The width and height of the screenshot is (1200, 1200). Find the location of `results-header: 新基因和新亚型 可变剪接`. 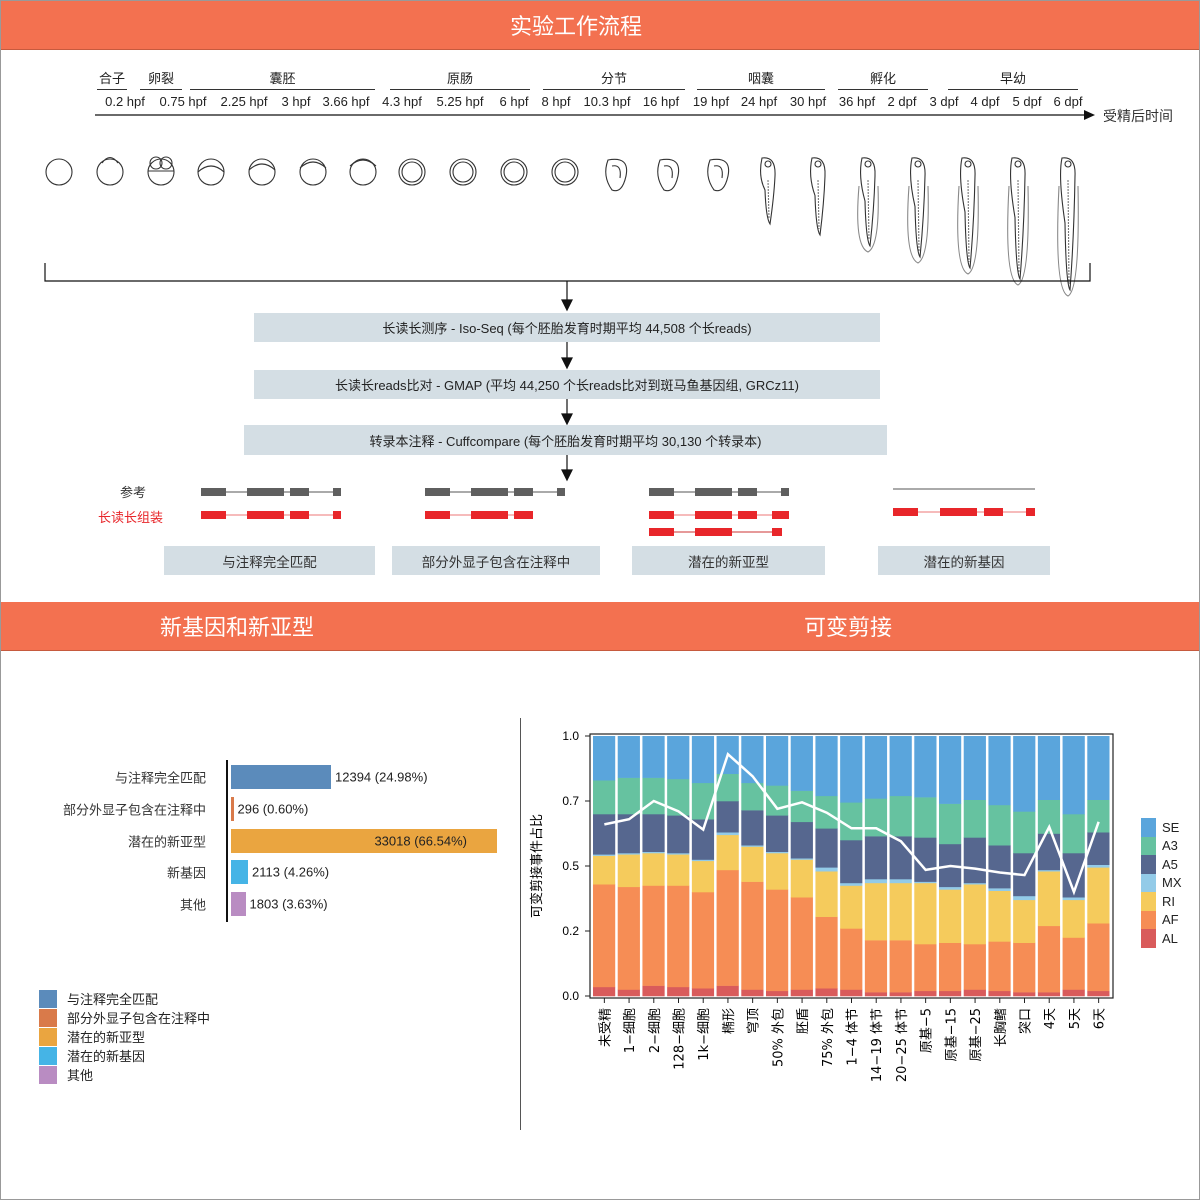

results-header: 新基因和新亚型 可变剪接 is located at coordinates (600, 626).